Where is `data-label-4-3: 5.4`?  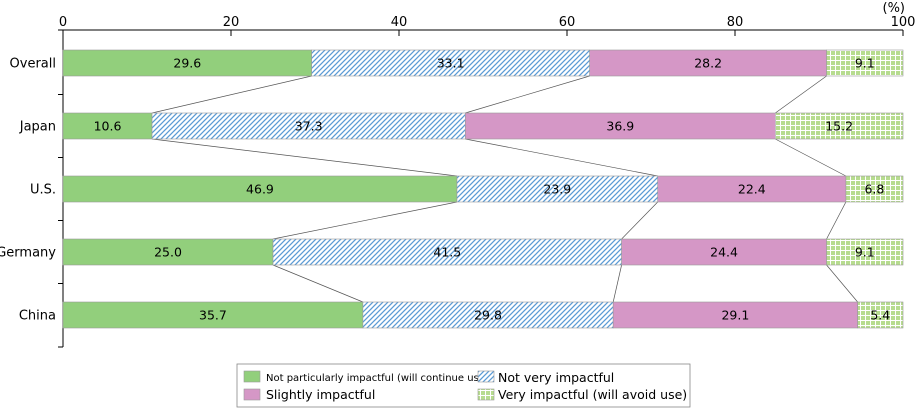 data-label-4-3: 5.4 is located at coordinates (880, 315).